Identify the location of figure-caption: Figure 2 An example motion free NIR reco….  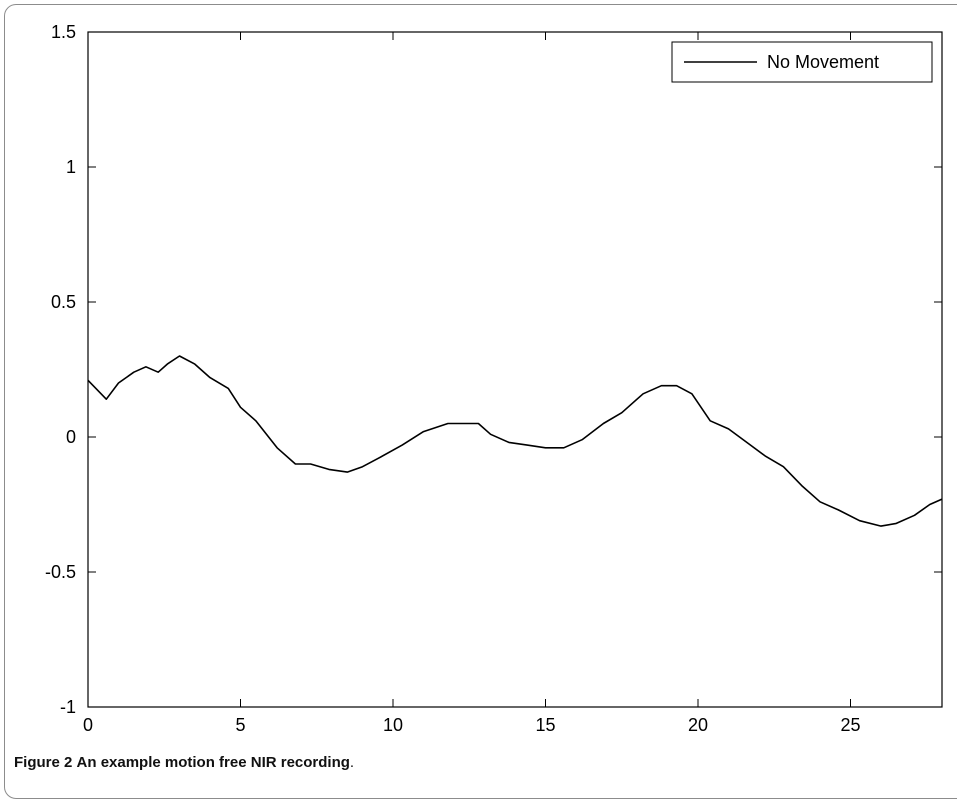
(184, 762).